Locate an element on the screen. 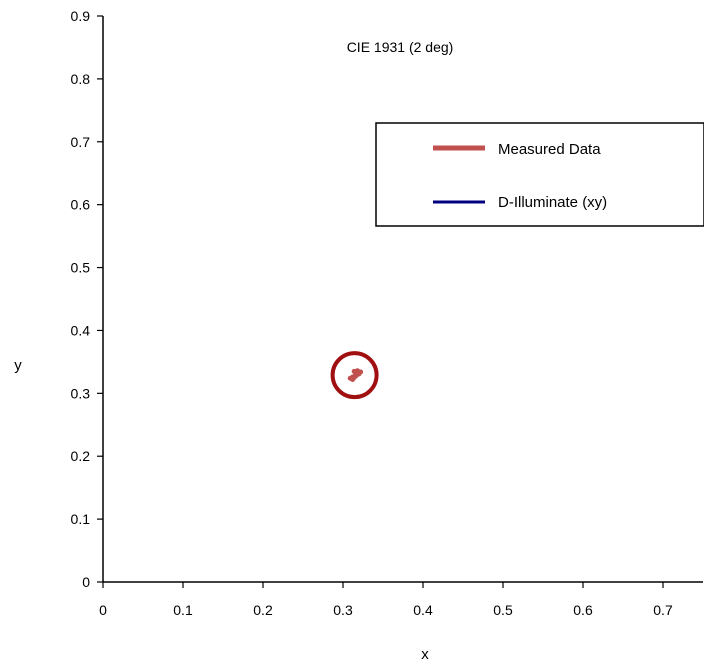  legend-label-d-illuminate: D-Illuminate (xy) is located at coordinates (552, 202).